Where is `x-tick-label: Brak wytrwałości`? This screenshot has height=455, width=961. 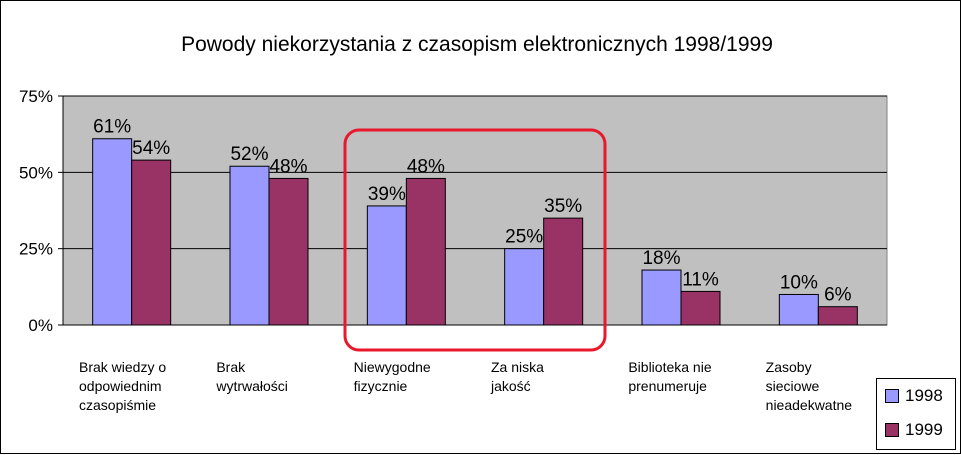 x-tick-label: Brak wytrwałości is located at coordinates (251, 376).